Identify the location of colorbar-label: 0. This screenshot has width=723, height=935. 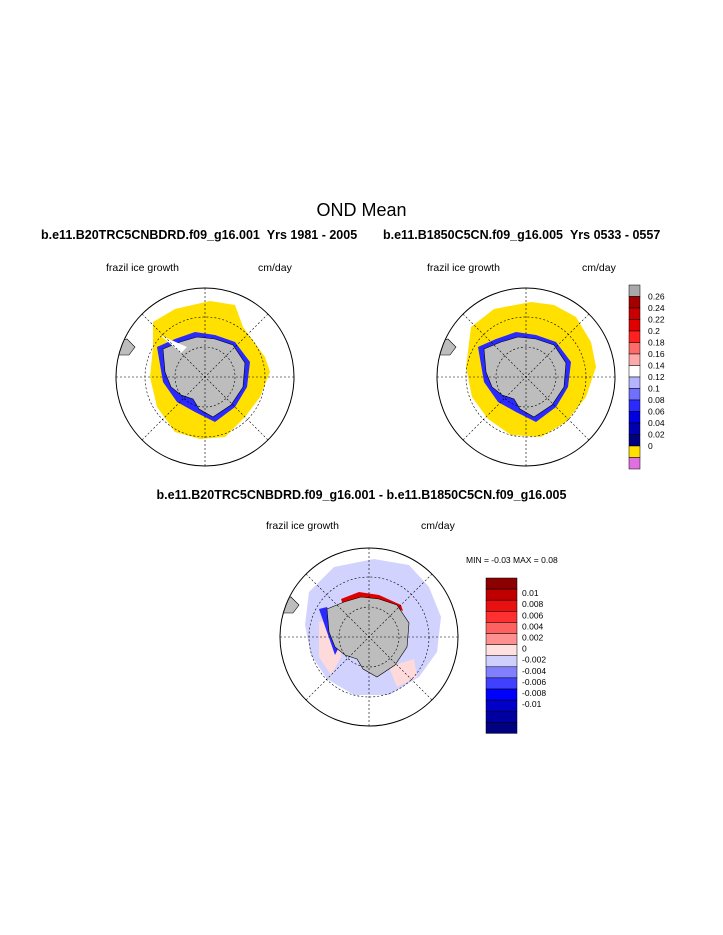
(650, 446).